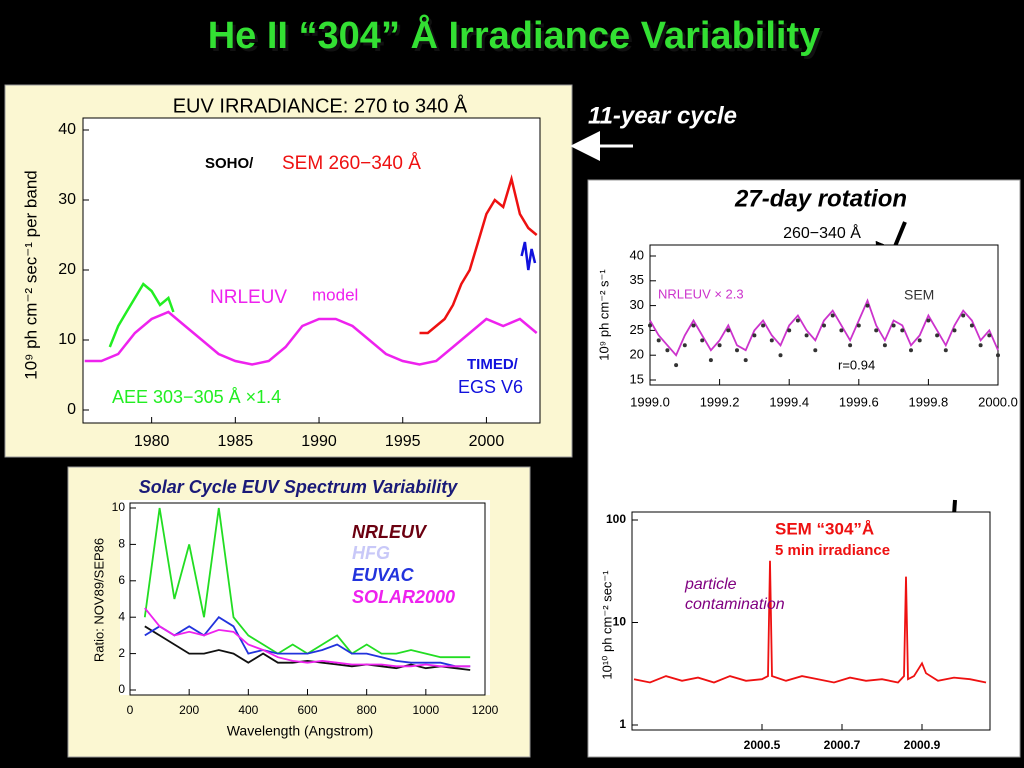 The height and width of the screenshot is (768, 1024). Describe the element at coordinates (383, 575) in the screenshot. I see `legend-label: EUVAC` at that location.